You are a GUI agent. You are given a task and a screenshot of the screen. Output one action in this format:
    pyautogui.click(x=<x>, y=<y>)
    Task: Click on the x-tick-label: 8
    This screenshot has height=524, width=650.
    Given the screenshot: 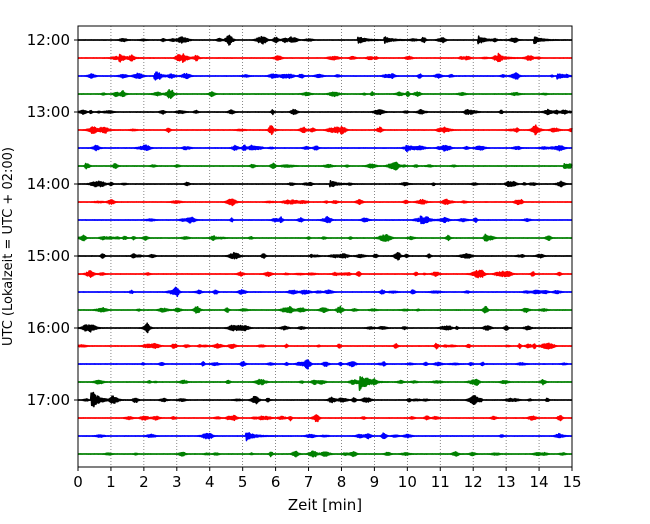 What is the action you would take?
    pyautogui.click(x=342, y=482)
    